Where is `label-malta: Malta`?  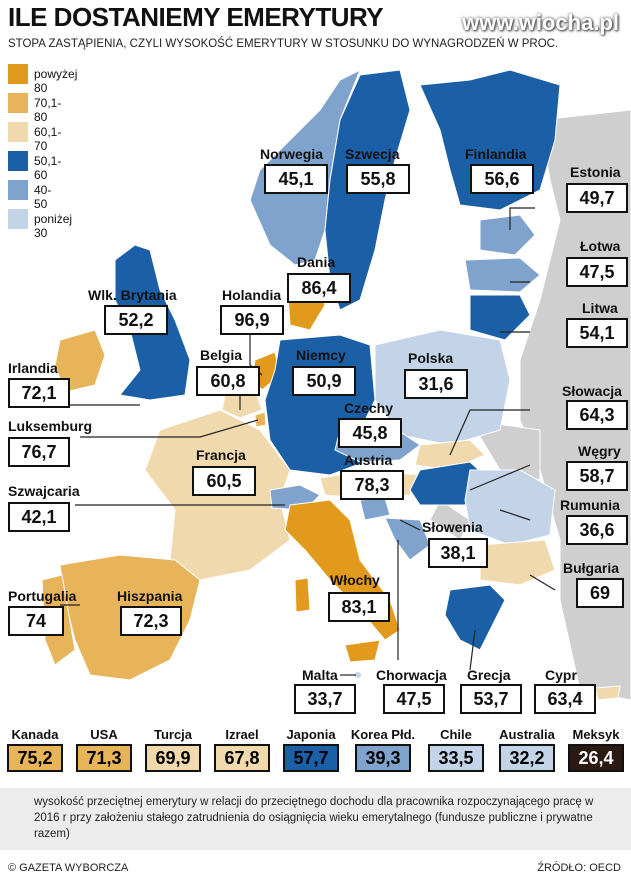
label-malta: Malta is located at coordinates (320, 675).